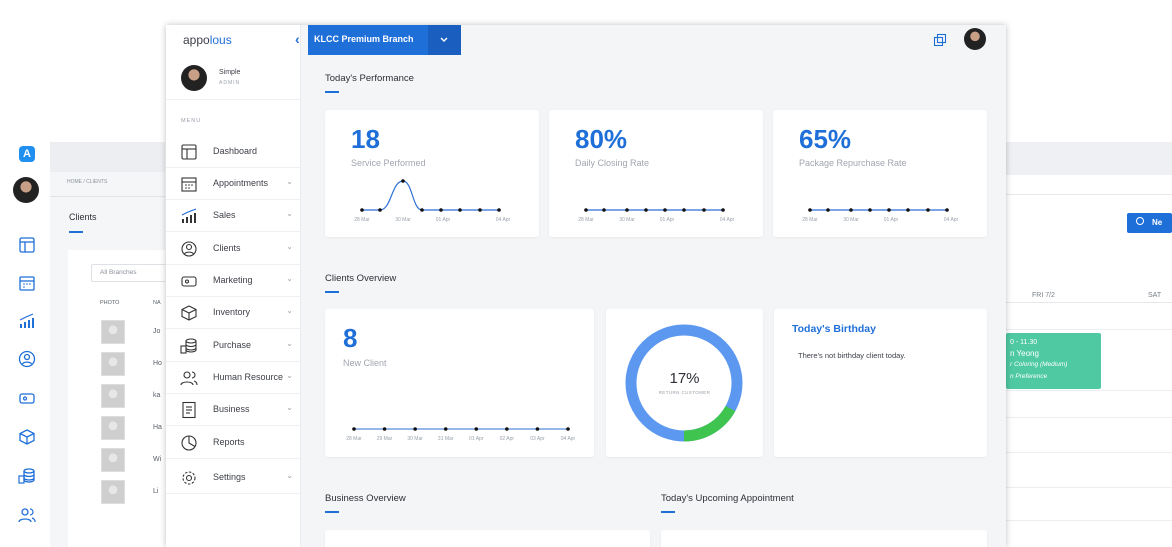 This screenshot has height=547, width=1172. I want to click on performance-value: 18, so click(365, 139).